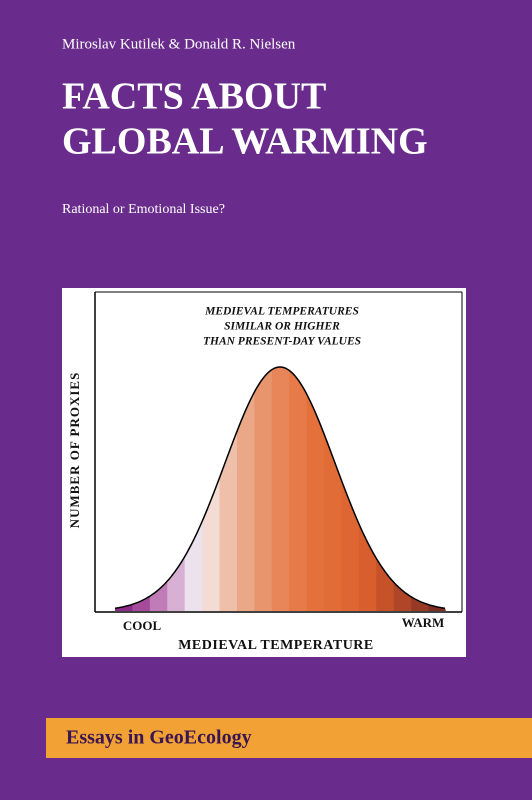 The height and width of the screenshot is (800, 532). What do you see at coordinates (142, 625) in the screenshot?
I see `x-left-label: COOL` at bounding box center [142, 625].